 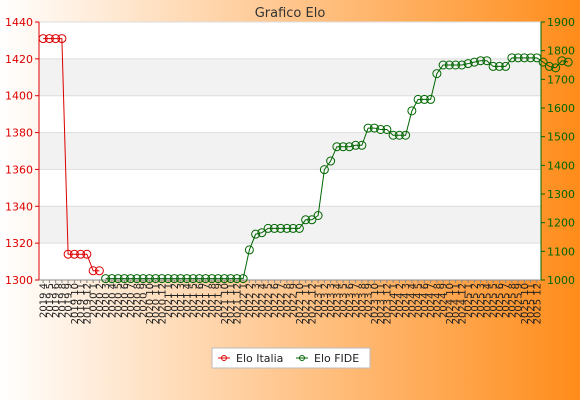 What do you see at coordinates (62, 300) in the screenshot?
I see `x-tick-label: 2019 8` at bounding box center [62, 300].